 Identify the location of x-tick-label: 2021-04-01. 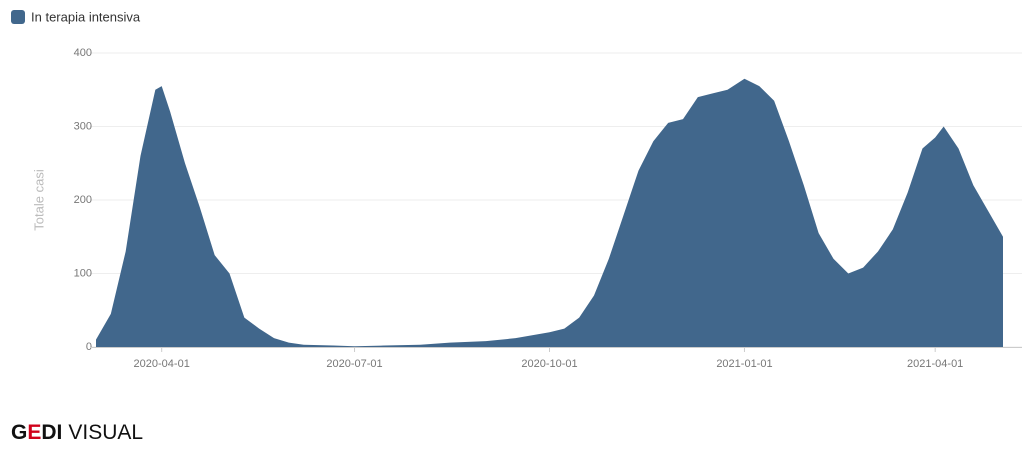
(935, 364).